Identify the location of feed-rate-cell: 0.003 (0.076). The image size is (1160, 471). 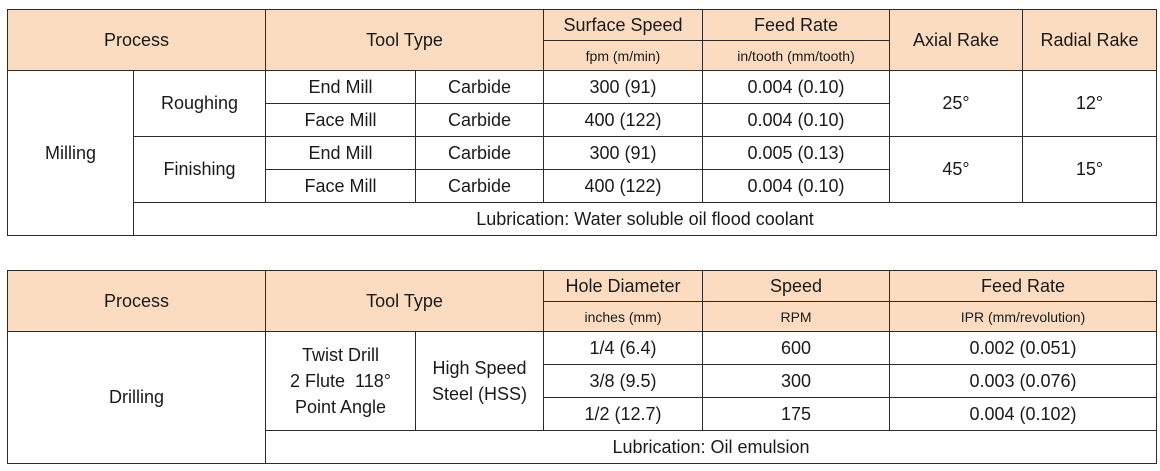
(1023, 381).